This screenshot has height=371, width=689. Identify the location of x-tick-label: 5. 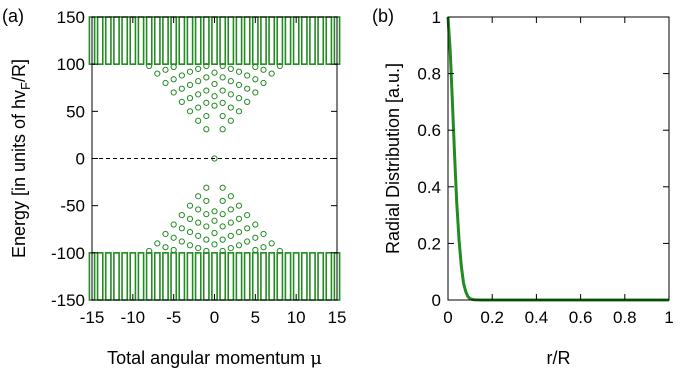
(255, 317).